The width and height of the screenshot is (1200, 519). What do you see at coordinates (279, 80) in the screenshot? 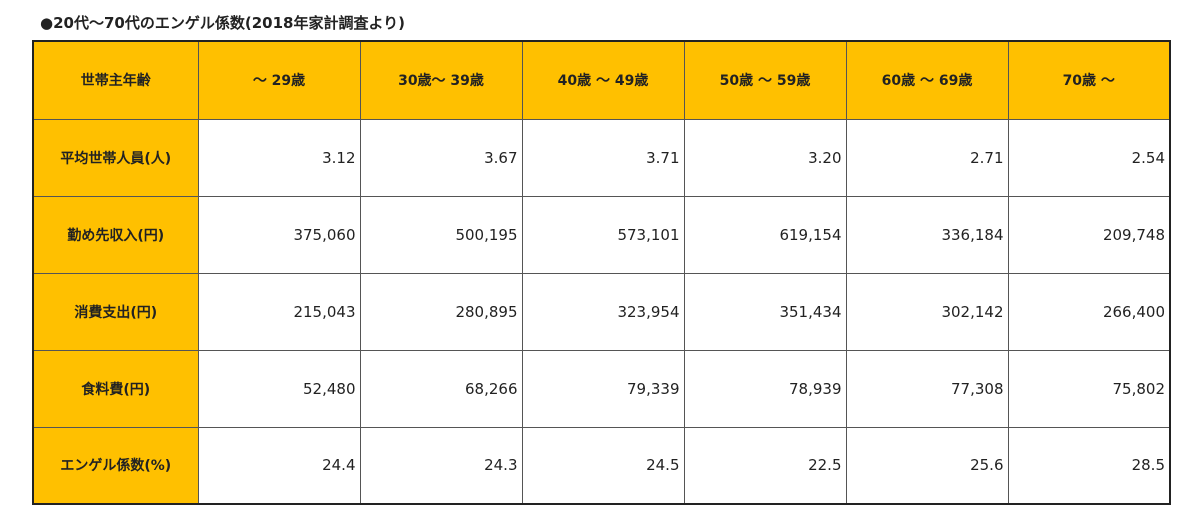
I see `column-header-under-29: ～ 29歳` at bounding box center [279, 80].